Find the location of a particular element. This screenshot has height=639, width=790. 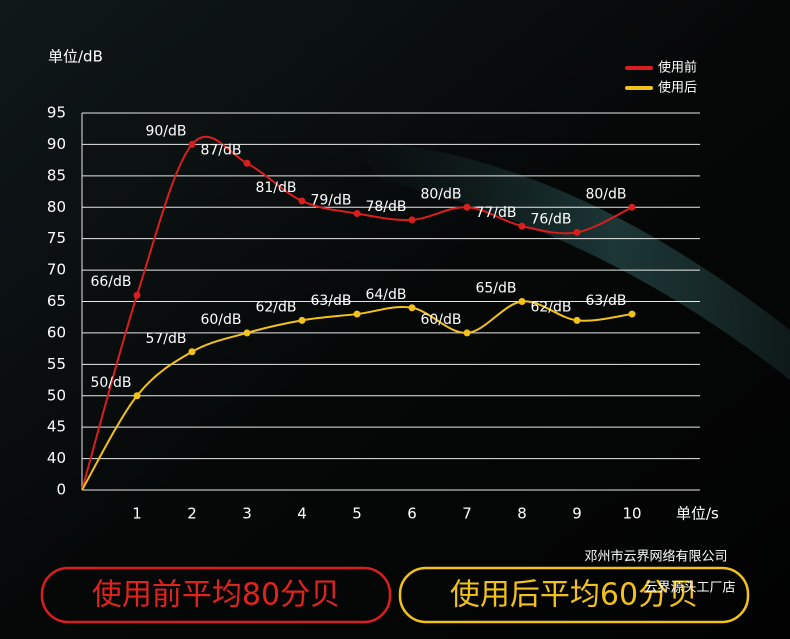

y-tick-label: 50 is located at coordinates (56, 395).